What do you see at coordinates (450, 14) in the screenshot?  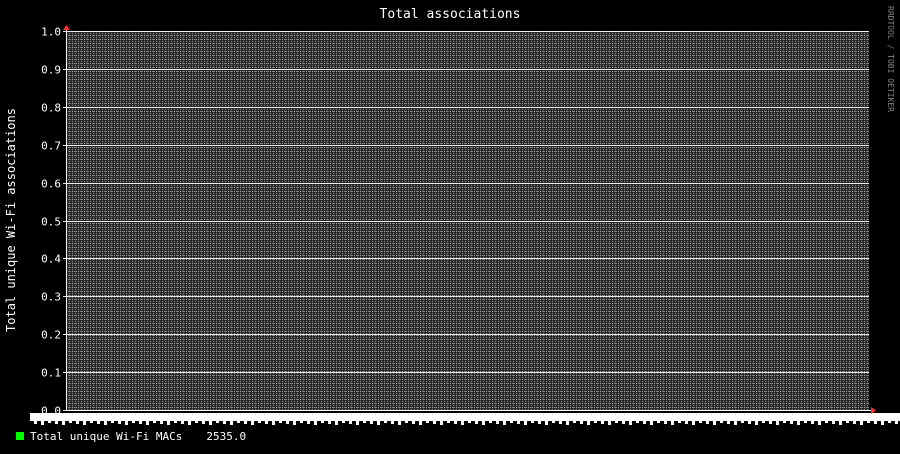 I see `chart-title: Total associations` at bounding box center [450, 14].